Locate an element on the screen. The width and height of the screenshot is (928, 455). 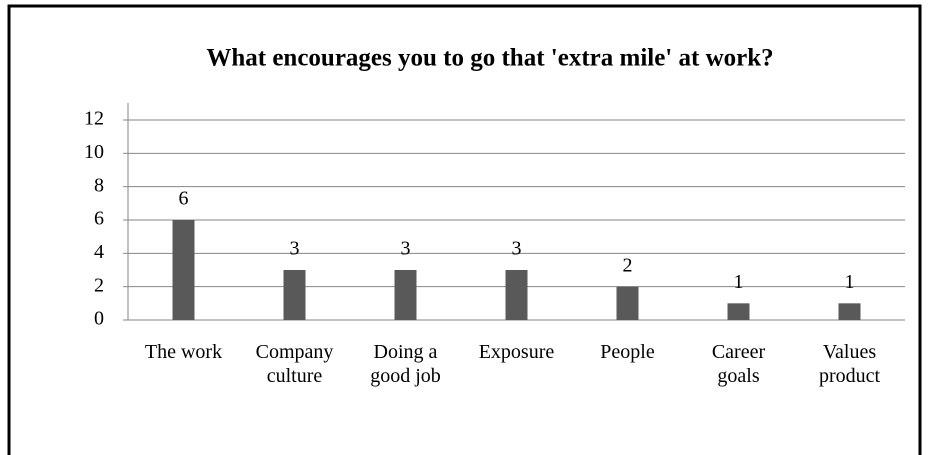
value-label: 2 is located at coordinates (628, 265).